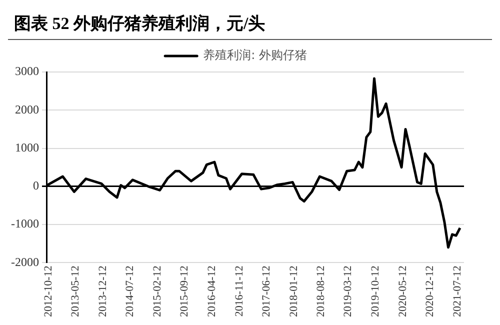 This screenshot has height=325, width=500. Describe the element at coordinates (130, 291) in the screenshot. I see `x-tick-label: 2014-07-12` at that location.